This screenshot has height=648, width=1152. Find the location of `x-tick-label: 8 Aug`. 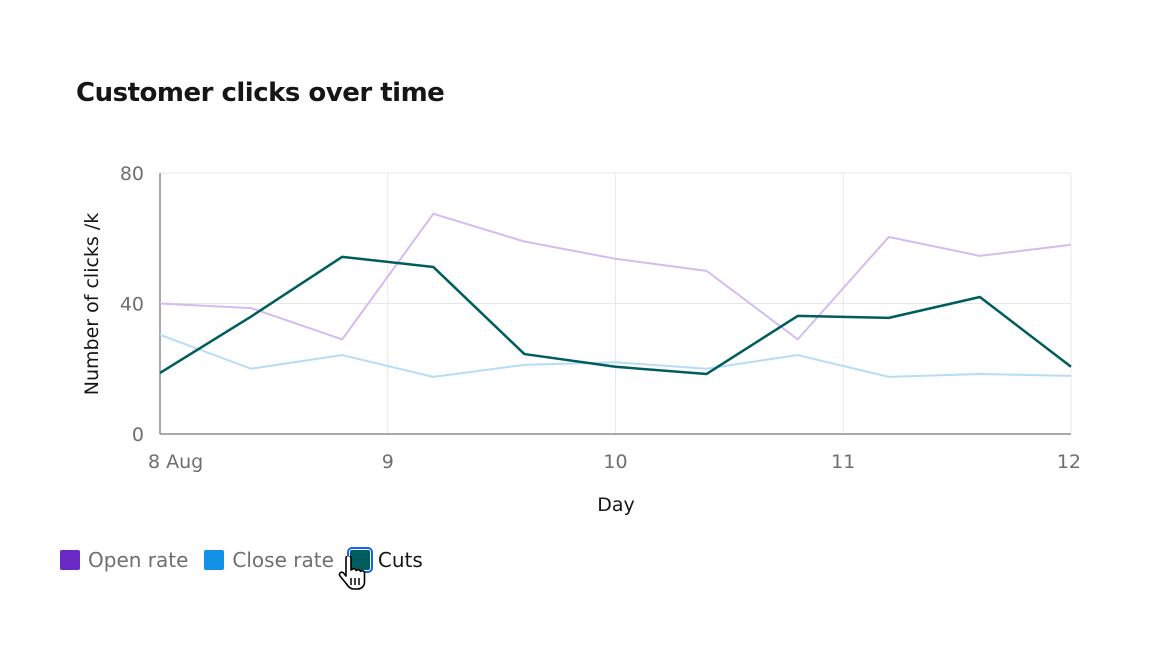

x-tick-label: 8 Aug is located at coordinates (175, 462).